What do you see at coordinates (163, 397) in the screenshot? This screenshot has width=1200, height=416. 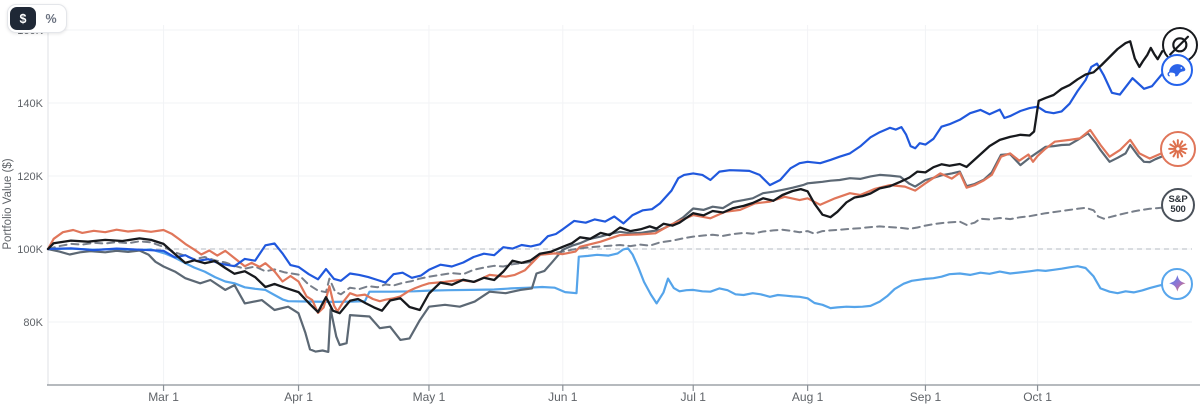 I see `x-tick-label: Mar 1` at bounding box center [163, 397].